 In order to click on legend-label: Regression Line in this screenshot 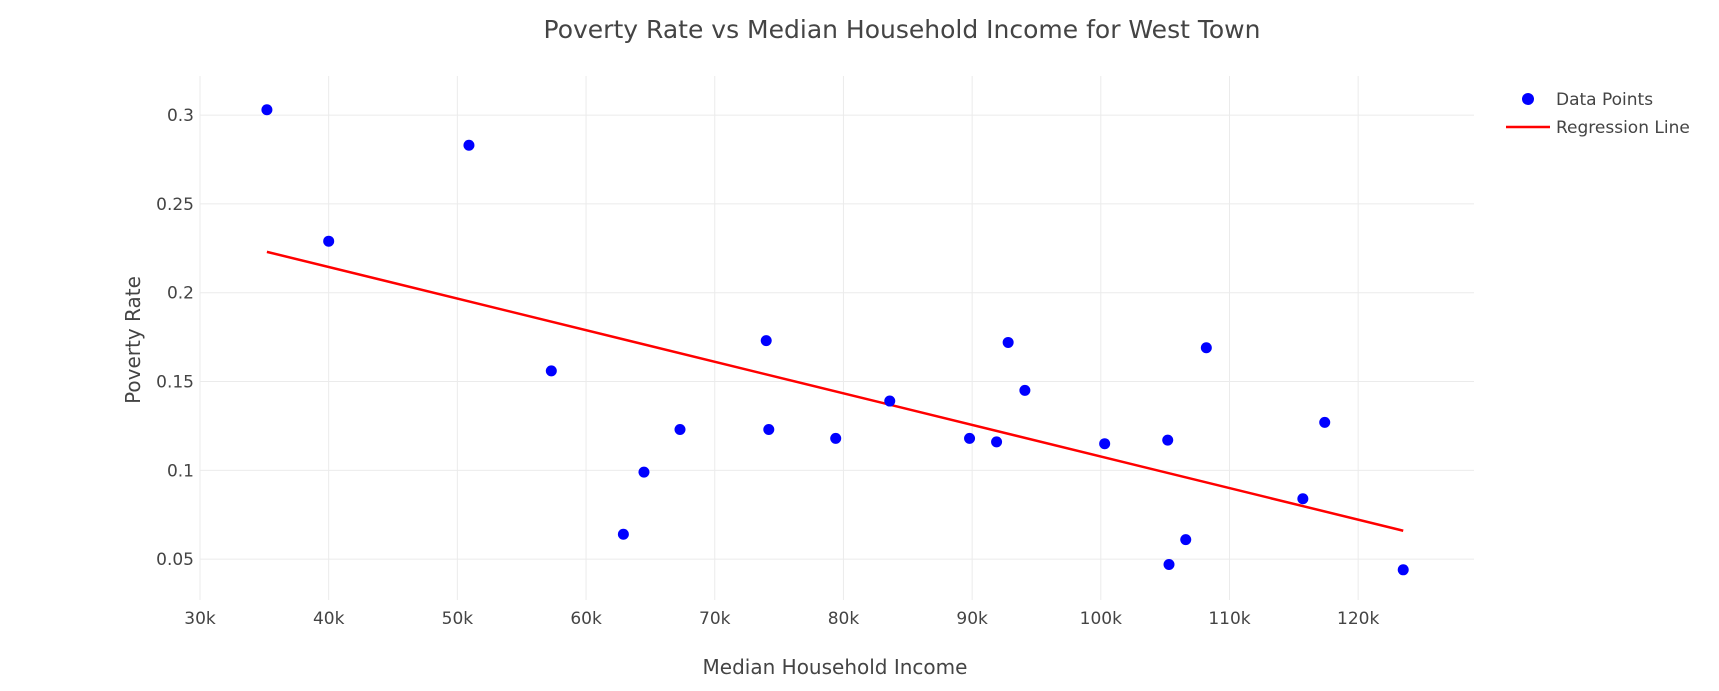, I will do `click(1623, 128)`.